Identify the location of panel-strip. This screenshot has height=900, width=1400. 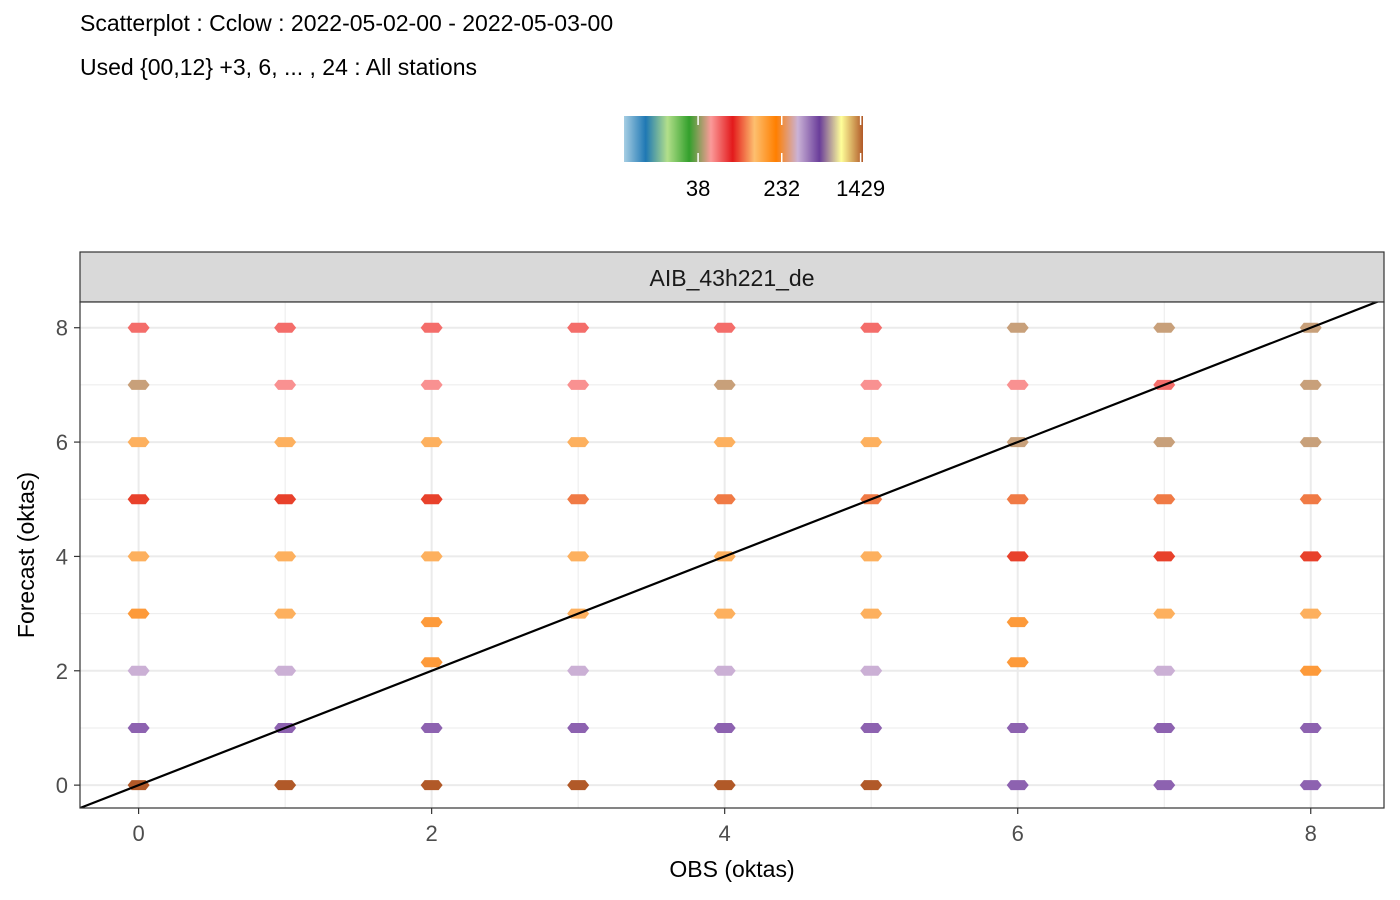
(732, 277).